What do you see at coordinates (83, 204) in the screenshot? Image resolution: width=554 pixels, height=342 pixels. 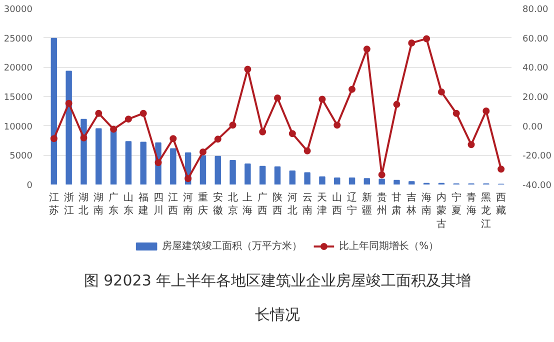 I see `x-tick-label: 湖北` at bounding box center [83, 204].